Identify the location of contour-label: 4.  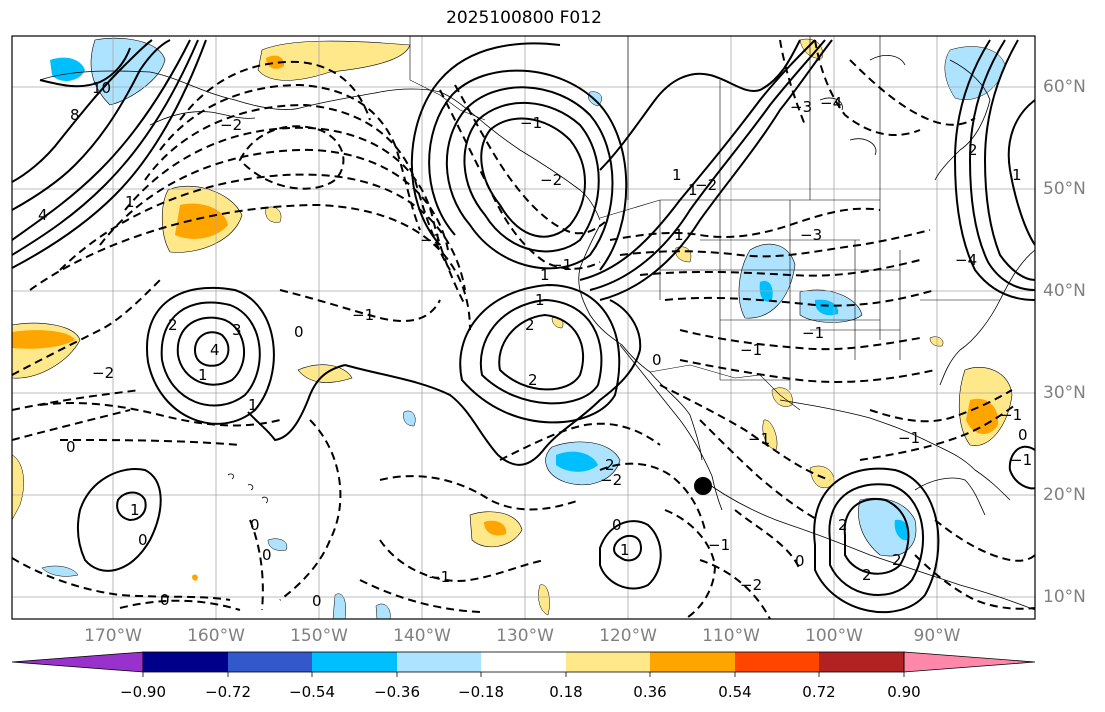
(215, 350).